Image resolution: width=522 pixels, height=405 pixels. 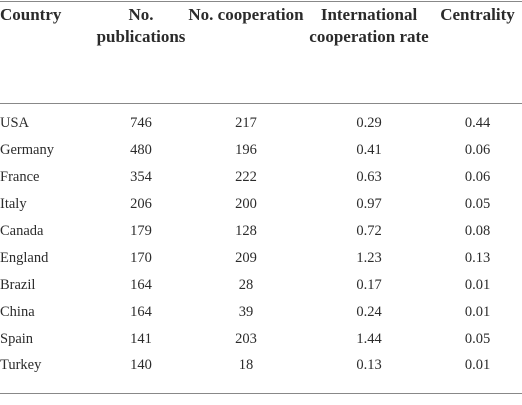 What do you see at coordinates (369, 312) in the screenshot?
I see `value-cell: 0.24` at bounding box center [369, 312].